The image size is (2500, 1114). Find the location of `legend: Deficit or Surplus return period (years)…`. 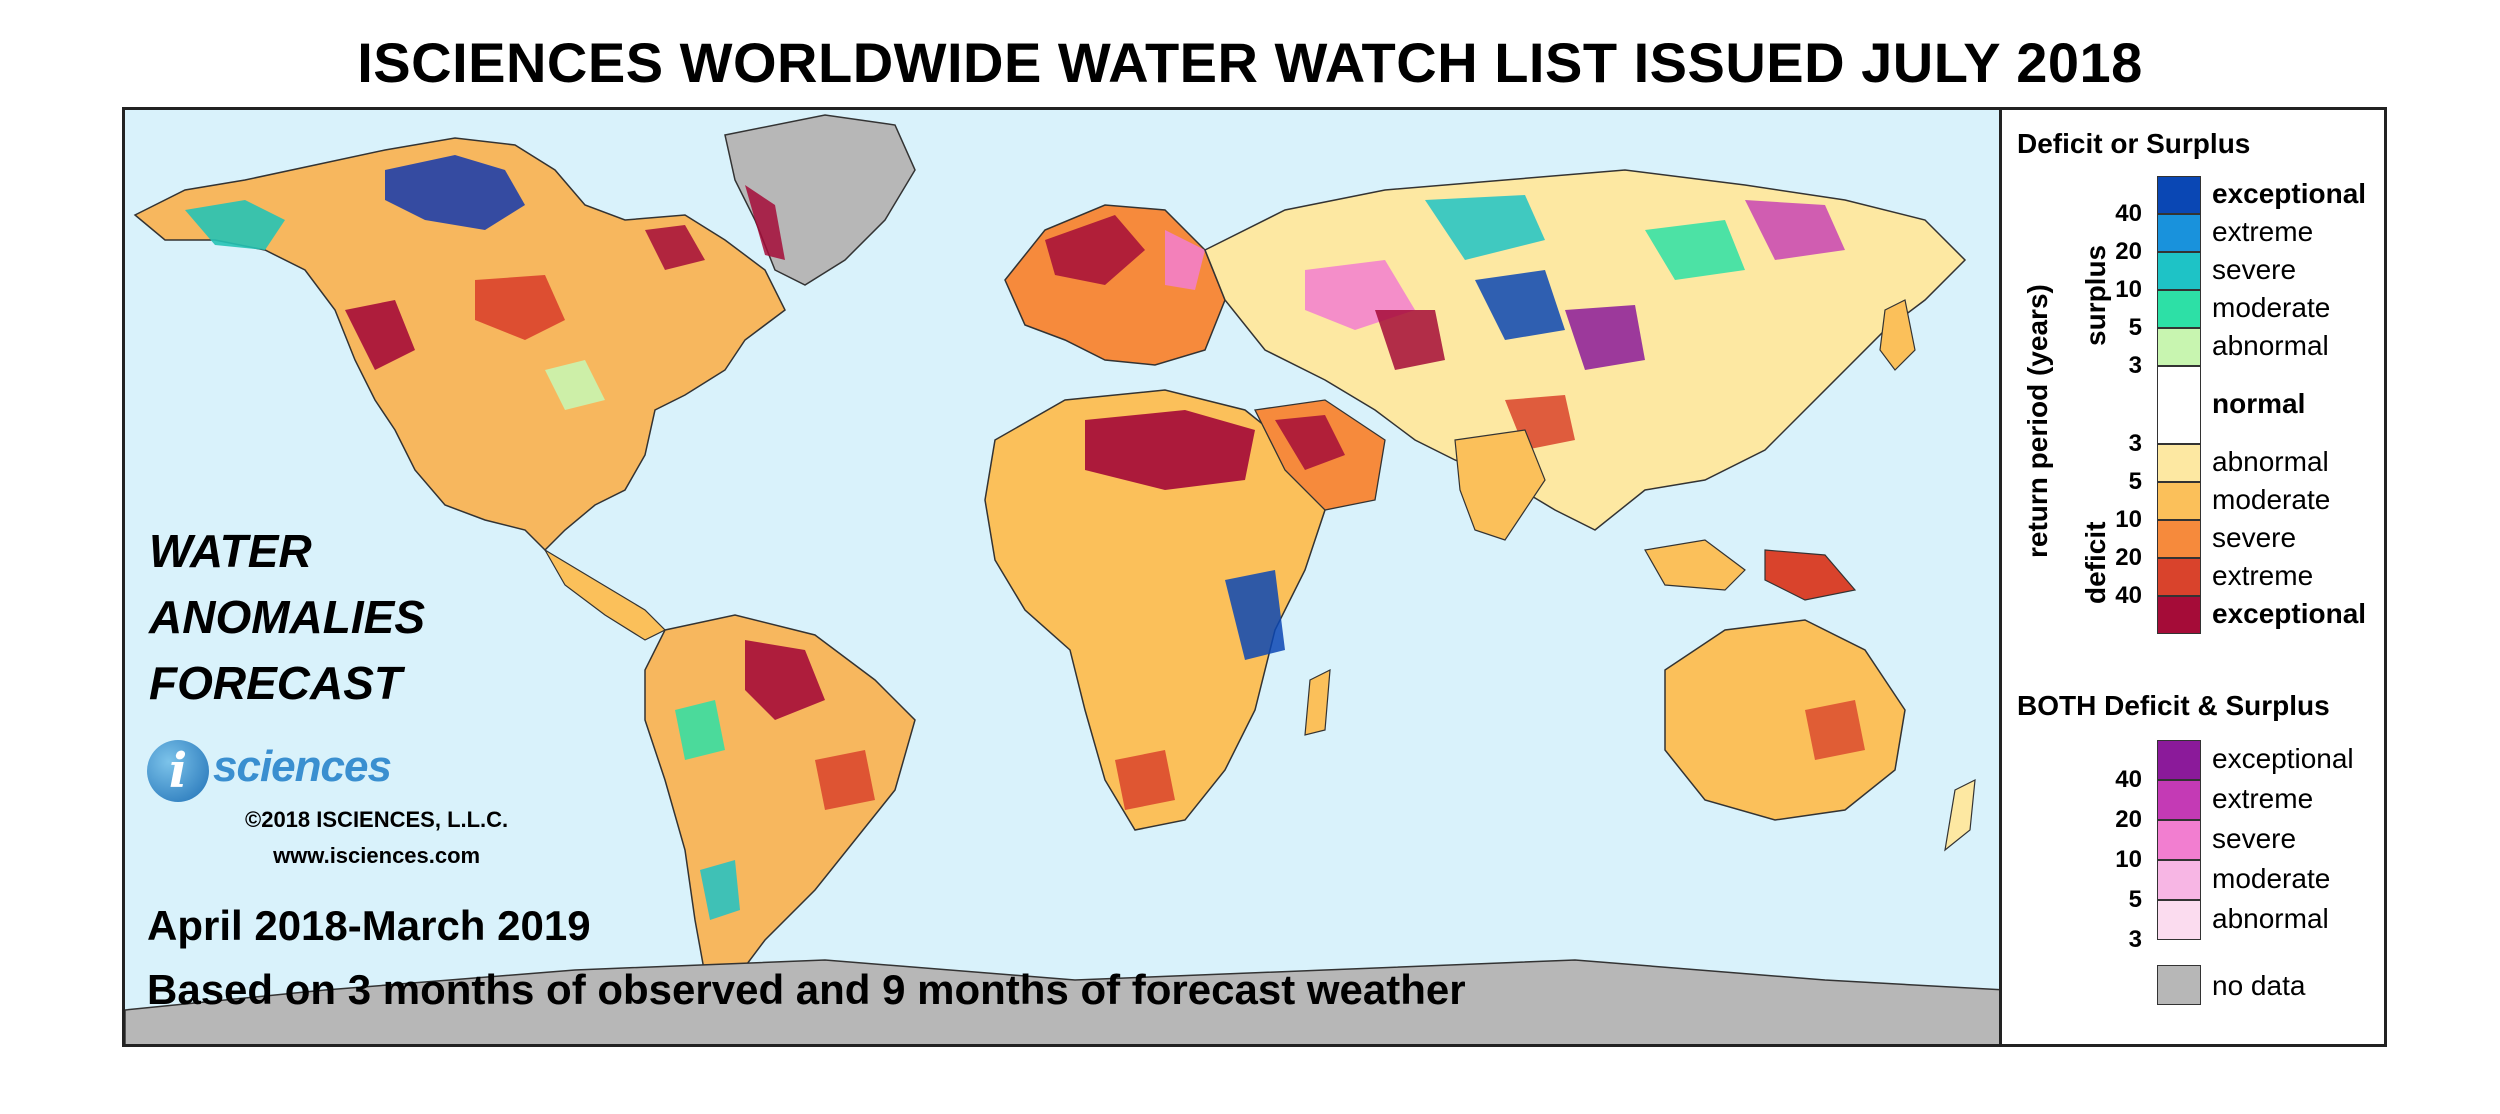

legend: Deficit or Surplus return period (years)… is located at coordinates (2194, 577).